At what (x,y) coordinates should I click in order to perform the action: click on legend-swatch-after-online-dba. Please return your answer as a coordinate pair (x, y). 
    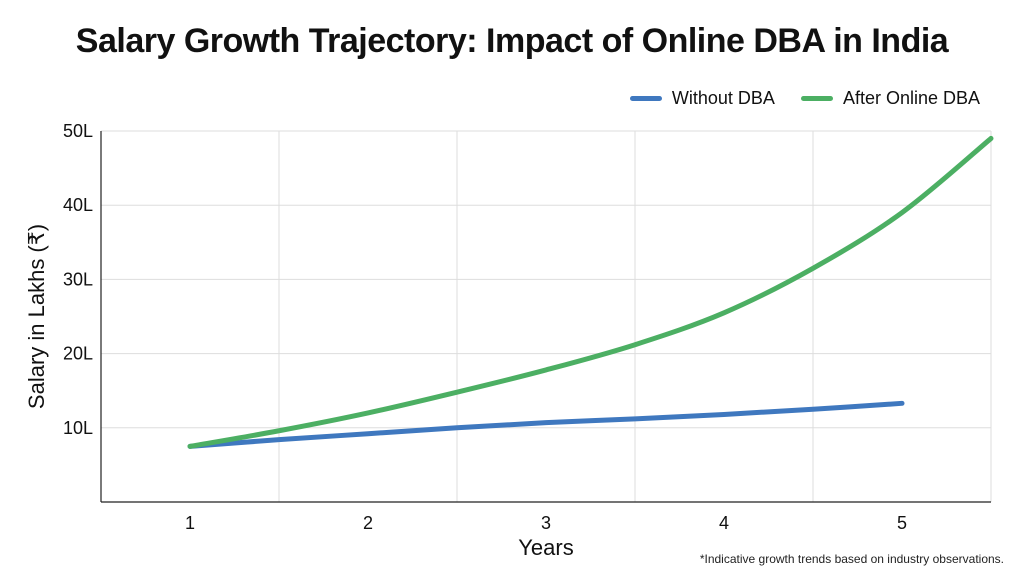
    Looking at the image, I should click on (816, 98).